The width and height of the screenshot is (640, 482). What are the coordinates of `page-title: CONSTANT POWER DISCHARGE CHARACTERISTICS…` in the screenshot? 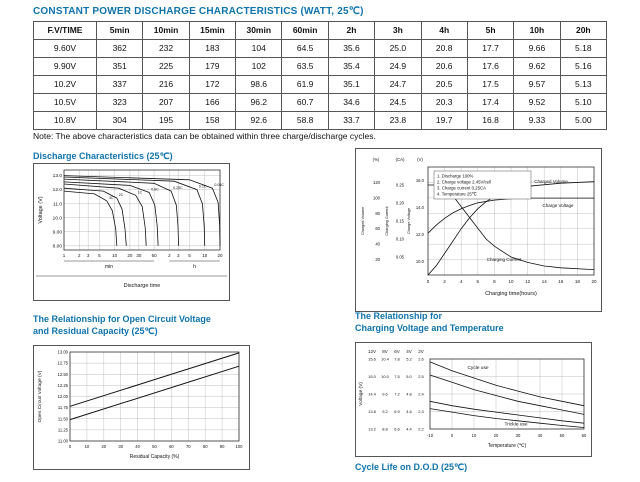 It's located at (198, 11).